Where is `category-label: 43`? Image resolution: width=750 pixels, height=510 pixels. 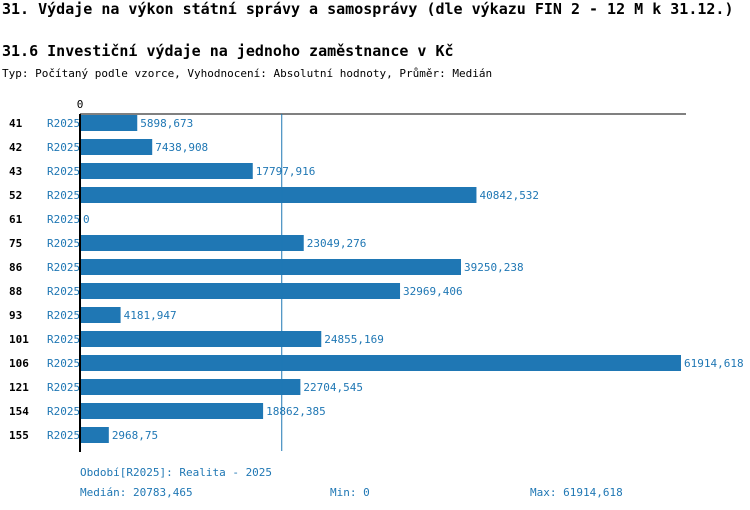 category-label: 43 is located at coordinates (15, 171).